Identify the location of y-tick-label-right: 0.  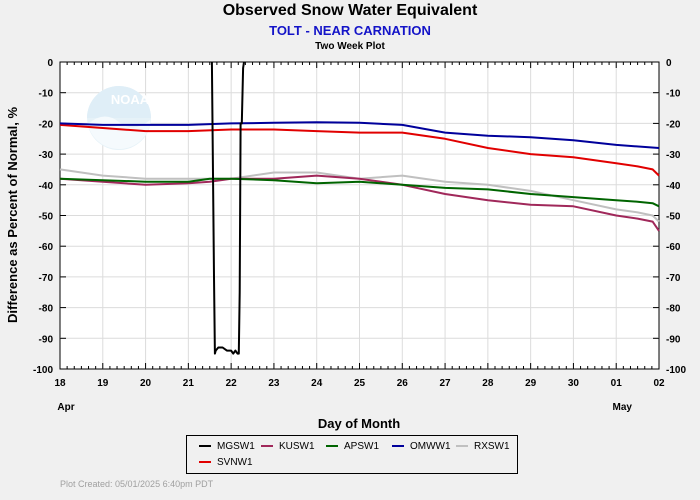
(669, 63).